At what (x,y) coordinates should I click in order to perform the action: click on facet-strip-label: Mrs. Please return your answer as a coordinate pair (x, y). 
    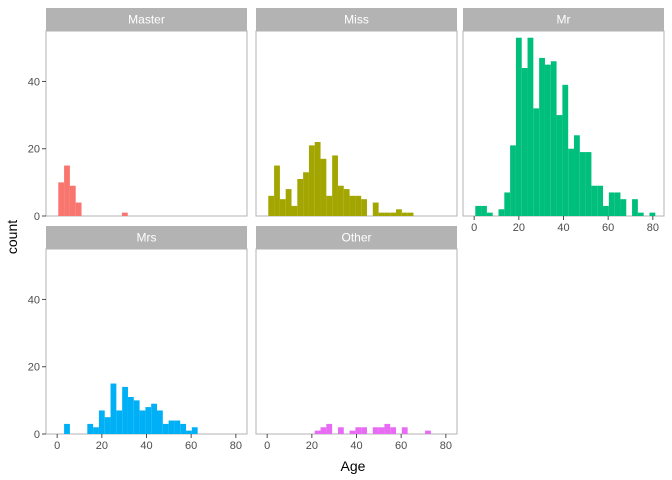
    Looking at the image, I should click on (147, 238).